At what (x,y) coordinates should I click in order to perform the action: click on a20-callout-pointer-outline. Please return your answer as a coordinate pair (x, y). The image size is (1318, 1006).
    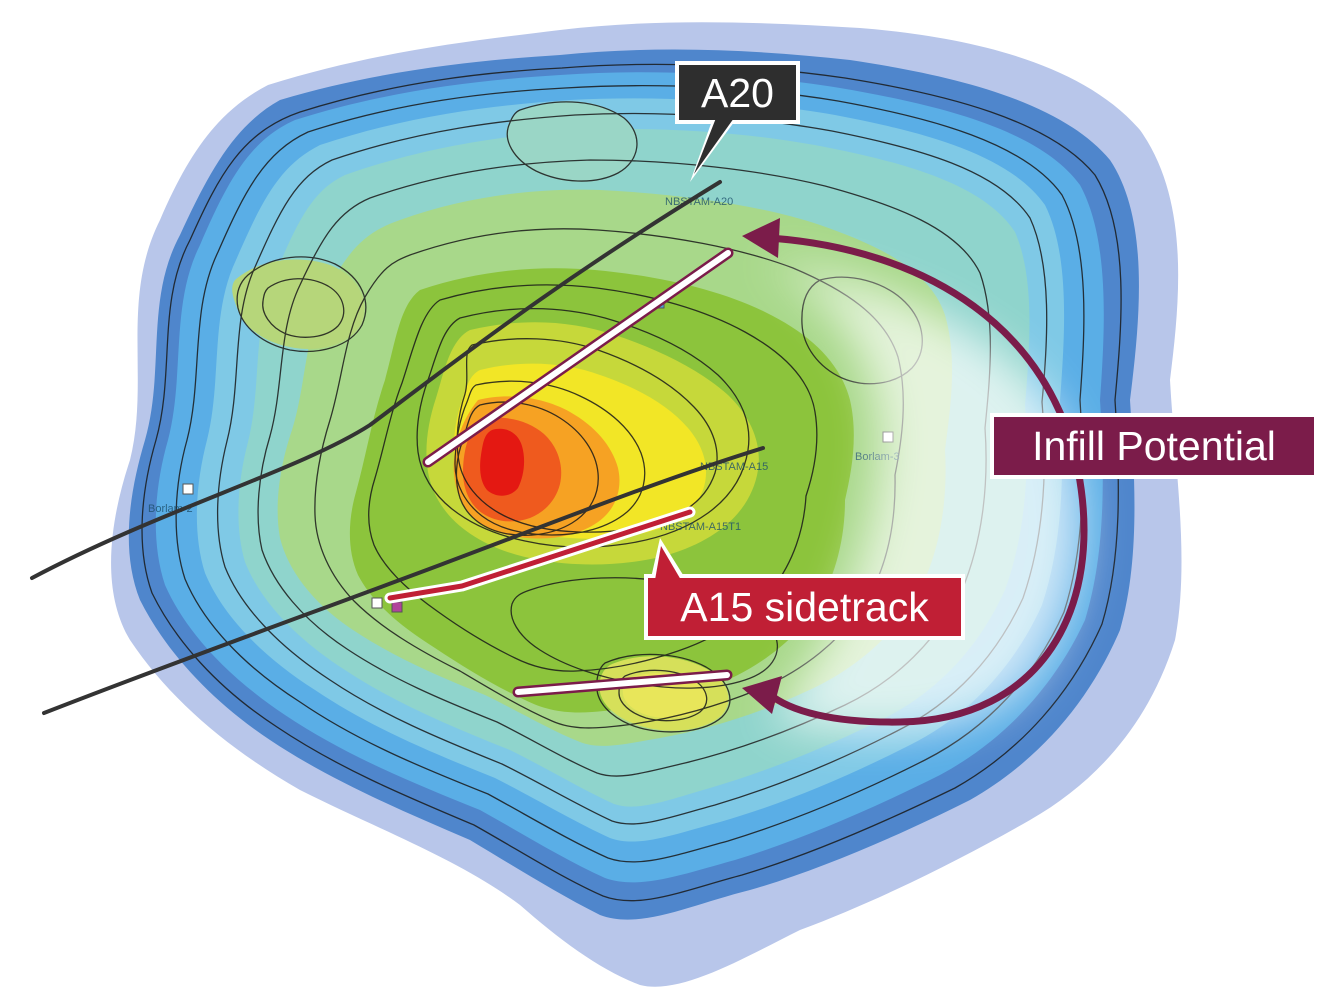
    Looking at the image, I should click on (713, 150).